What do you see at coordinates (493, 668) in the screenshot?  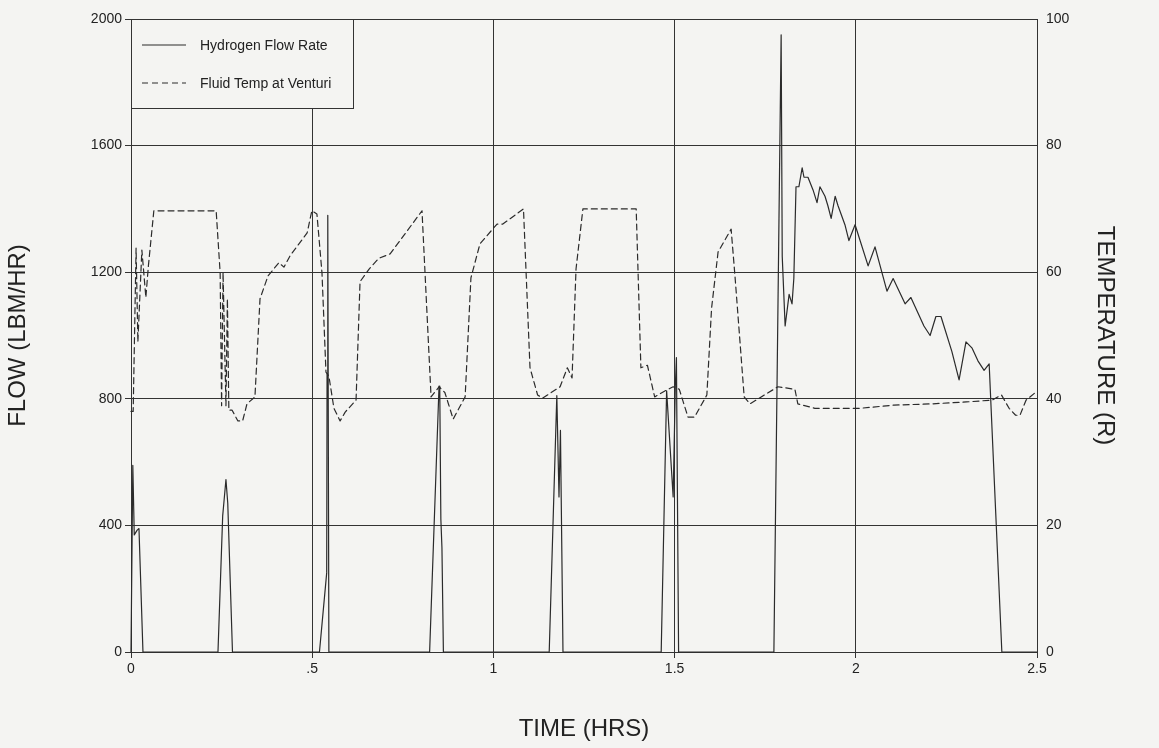 I see `x-tick-label: 1` at bounding box center [493, 668].